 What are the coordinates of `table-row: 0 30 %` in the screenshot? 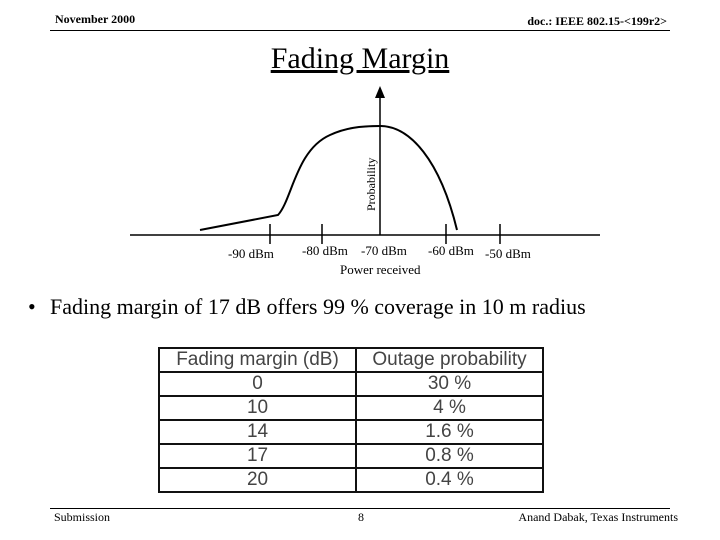 It's located at (350, 384).